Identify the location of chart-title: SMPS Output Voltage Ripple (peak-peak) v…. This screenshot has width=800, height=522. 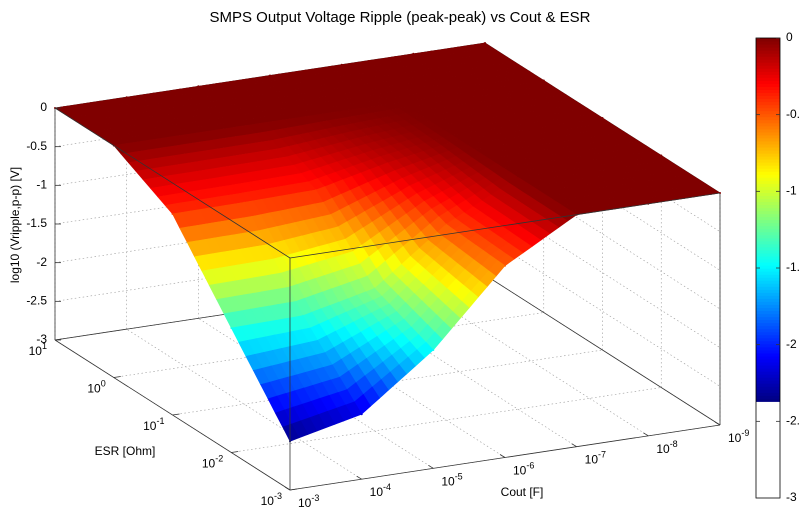
(399, 17).